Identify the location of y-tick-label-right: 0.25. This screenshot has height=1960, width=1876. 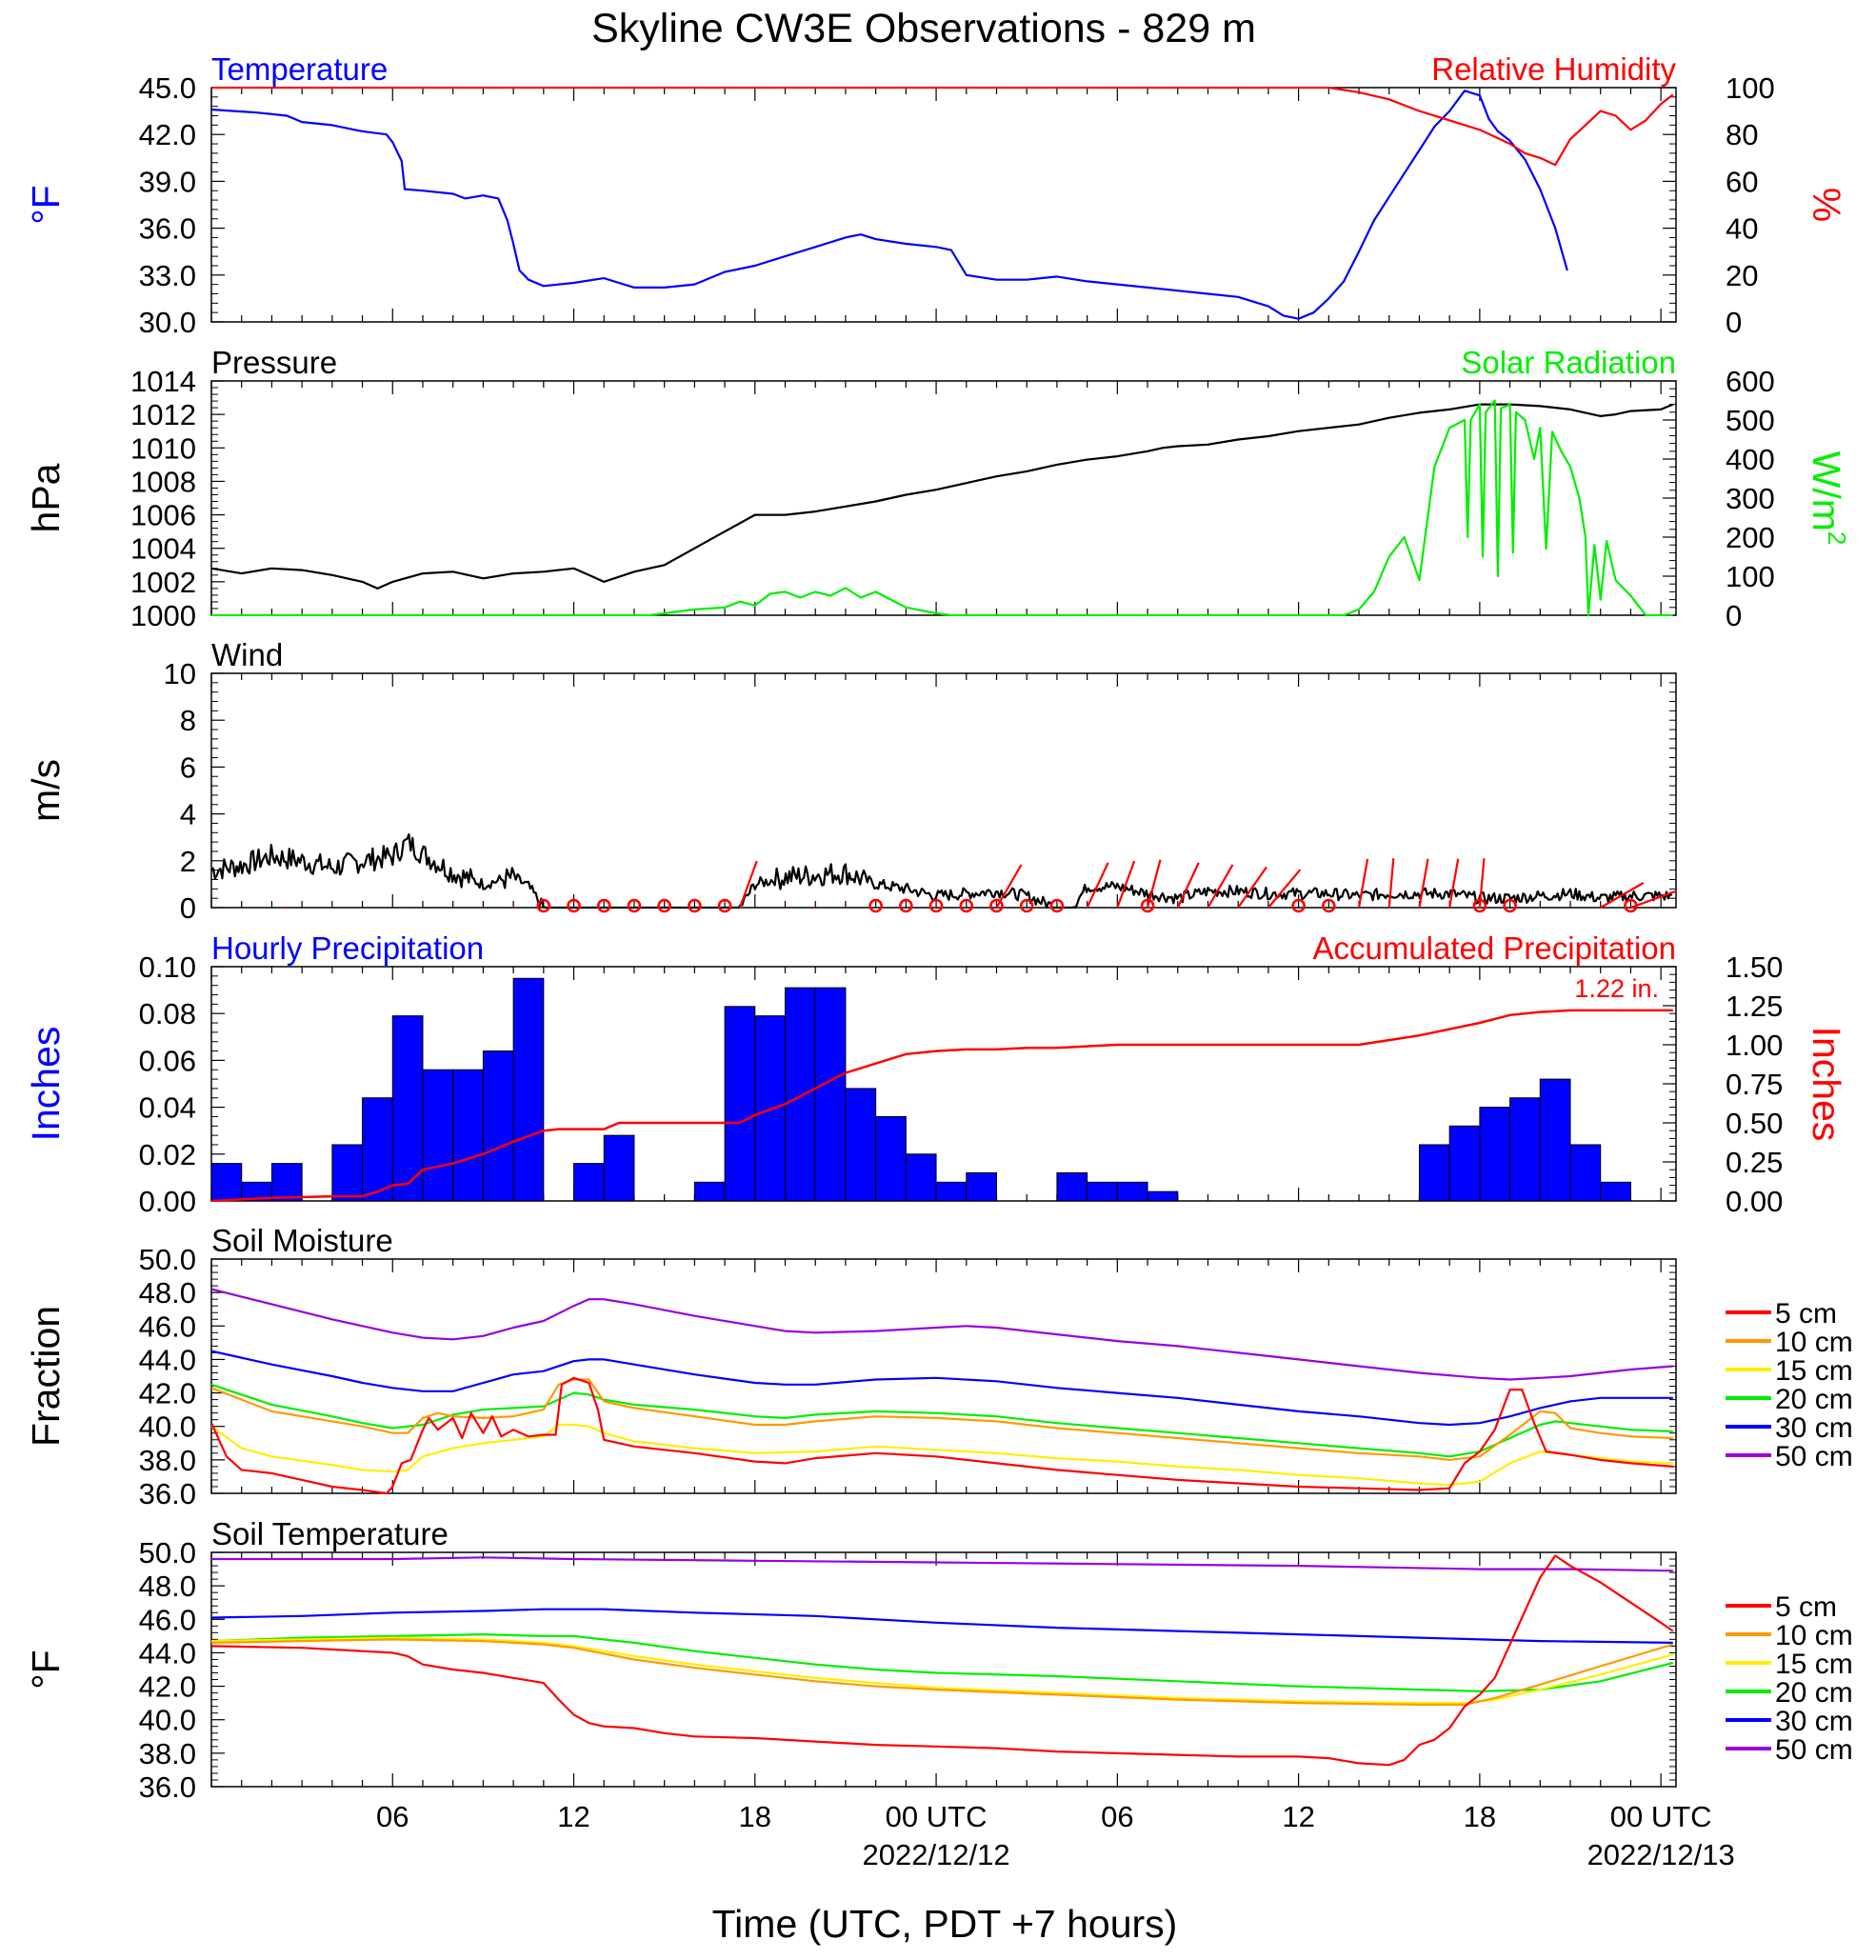
(1754, 1162).